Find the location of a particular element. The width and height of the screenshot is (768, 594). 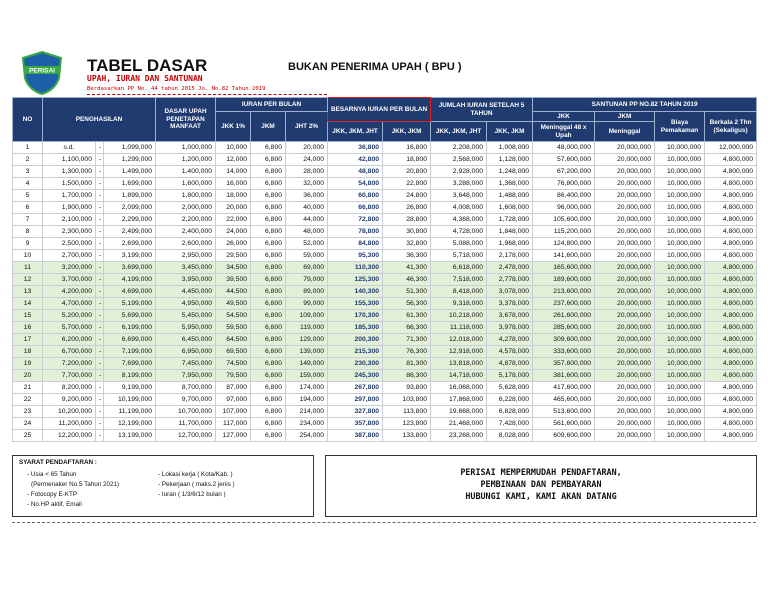

base-wage: 4,450,000 is located at coordinates (186, 291).